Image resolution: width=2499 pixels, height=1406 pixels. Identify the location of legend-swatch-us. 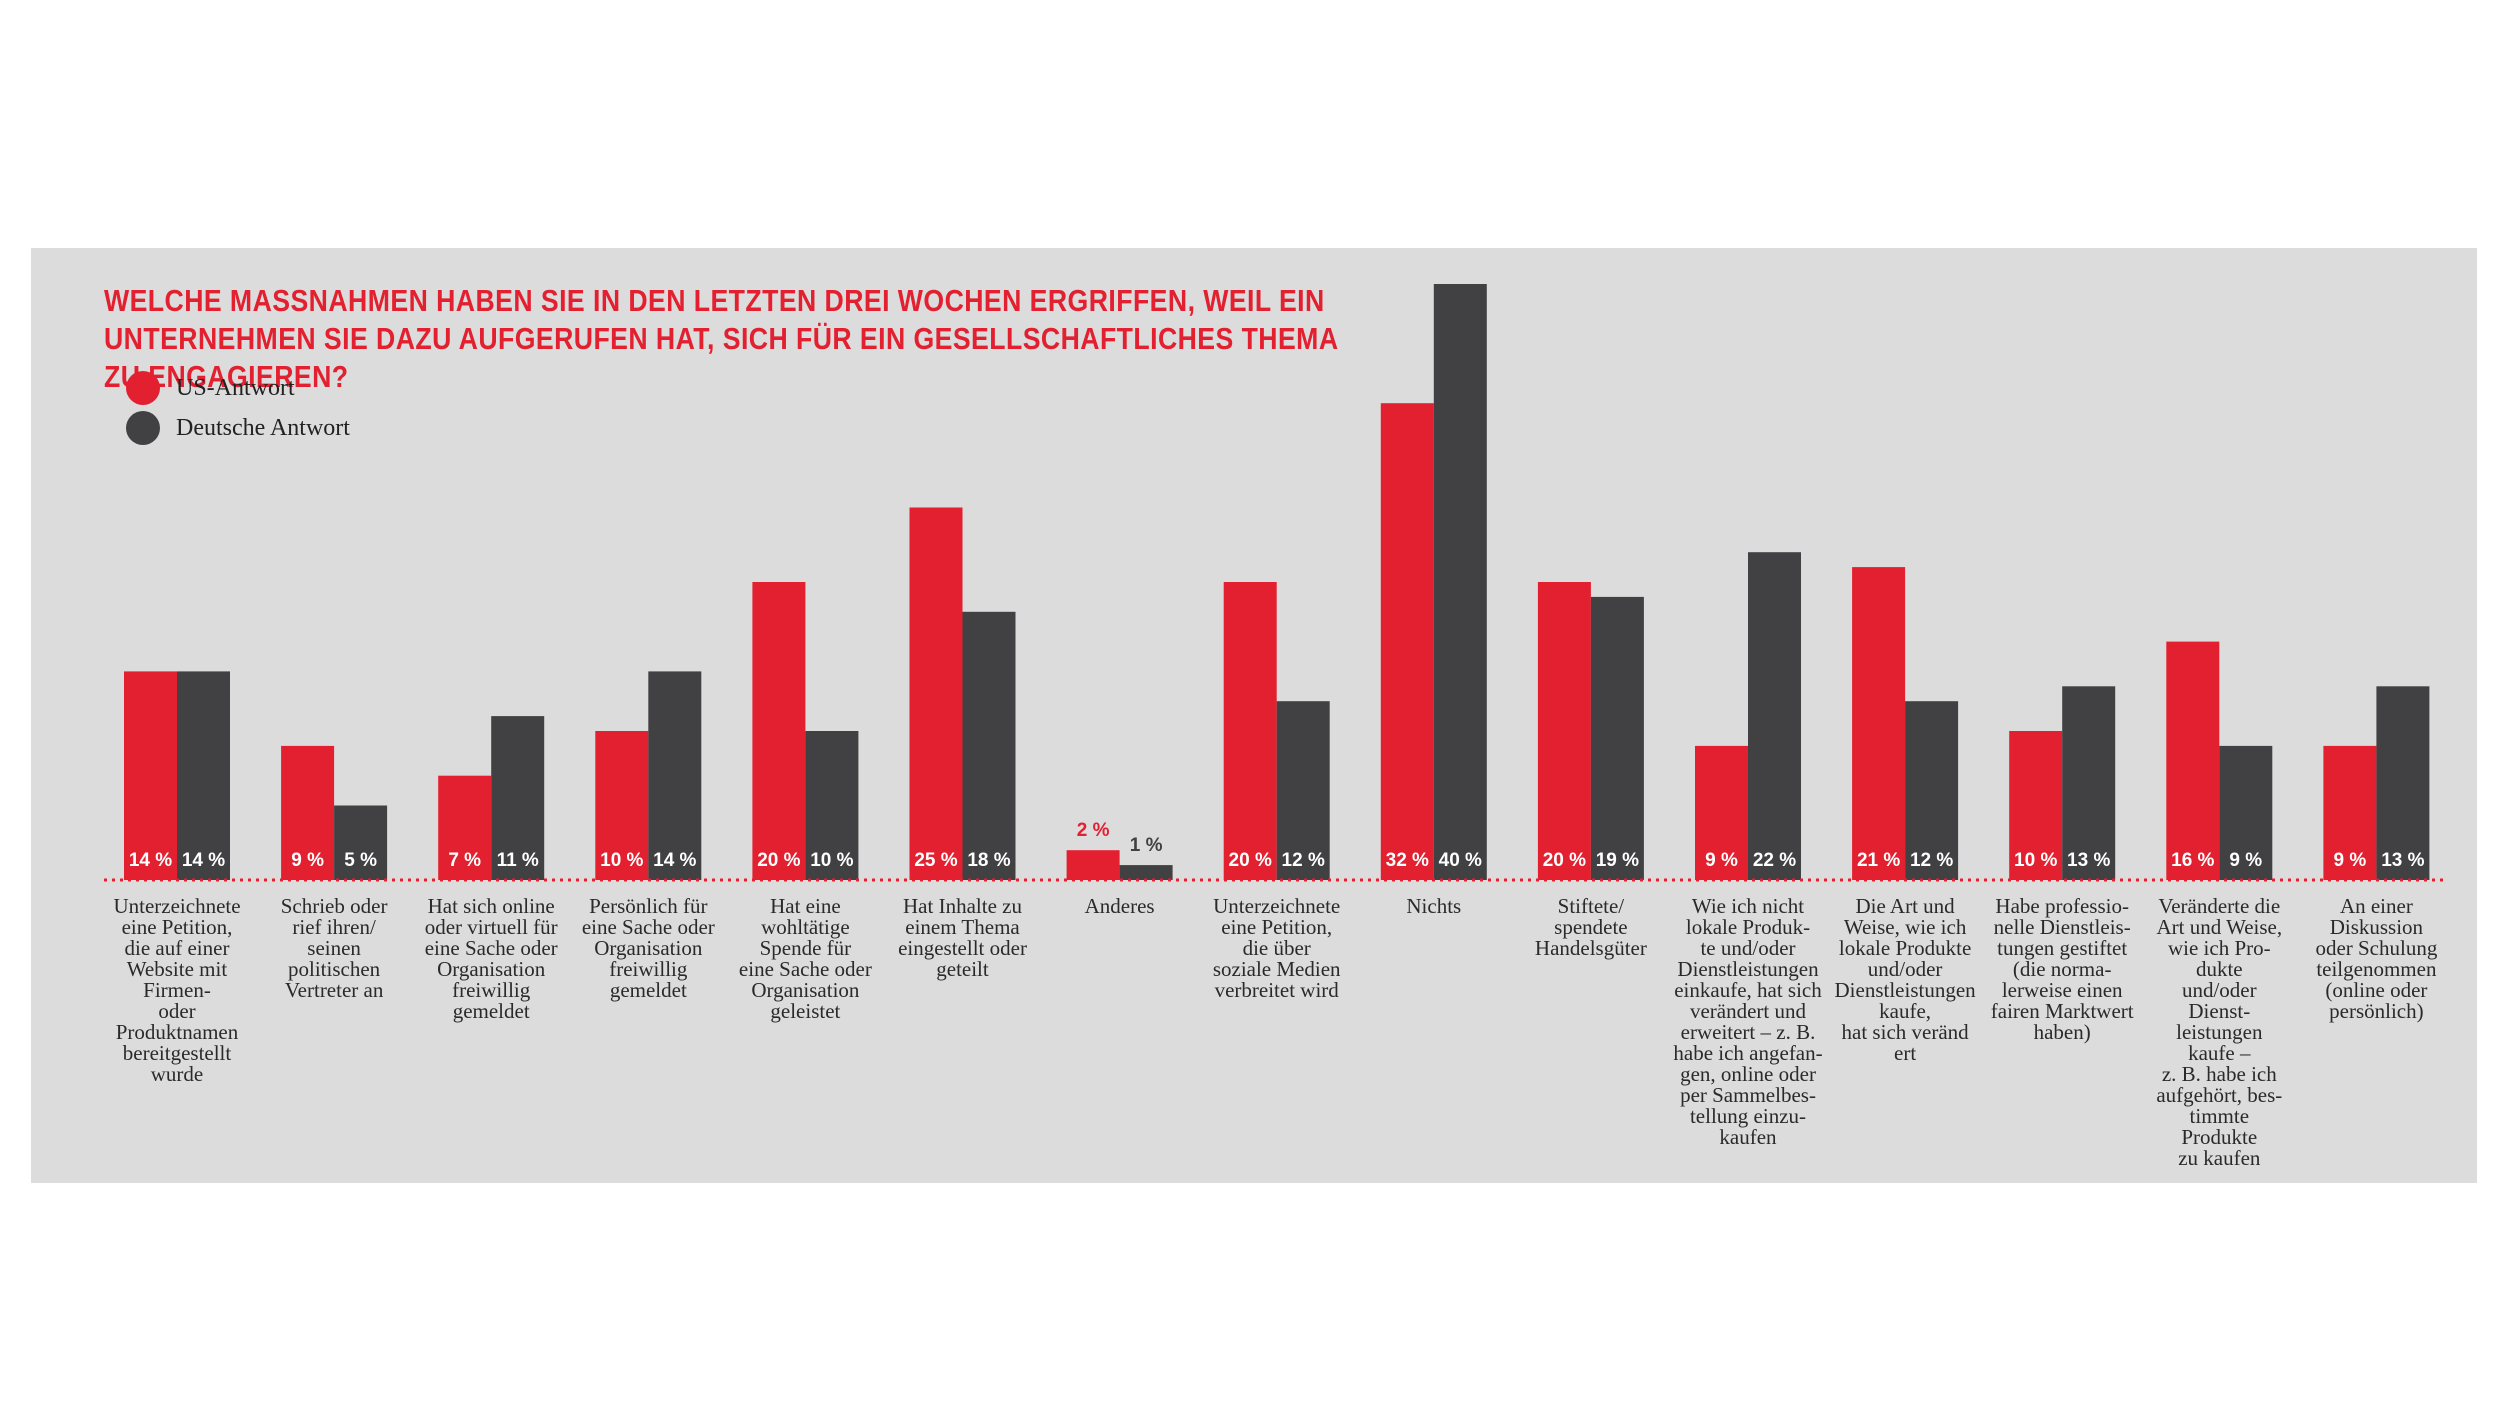
(143, 388).